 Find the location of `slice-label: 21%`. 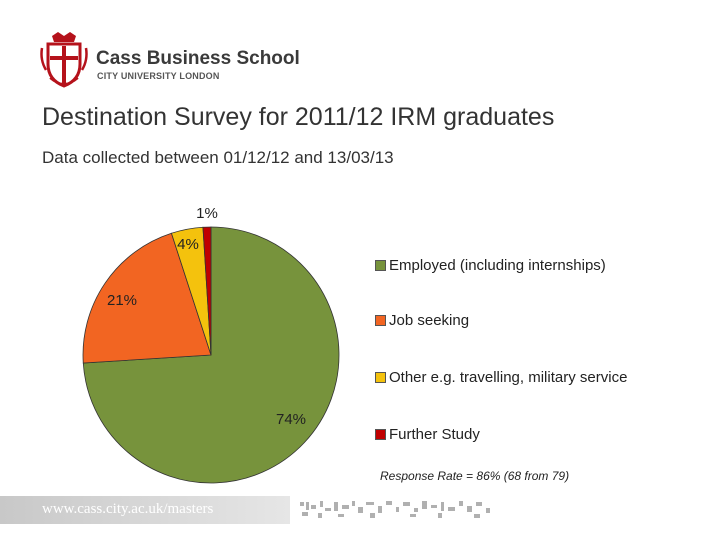

slice-label: 21% is located at coordinates (122, 300).